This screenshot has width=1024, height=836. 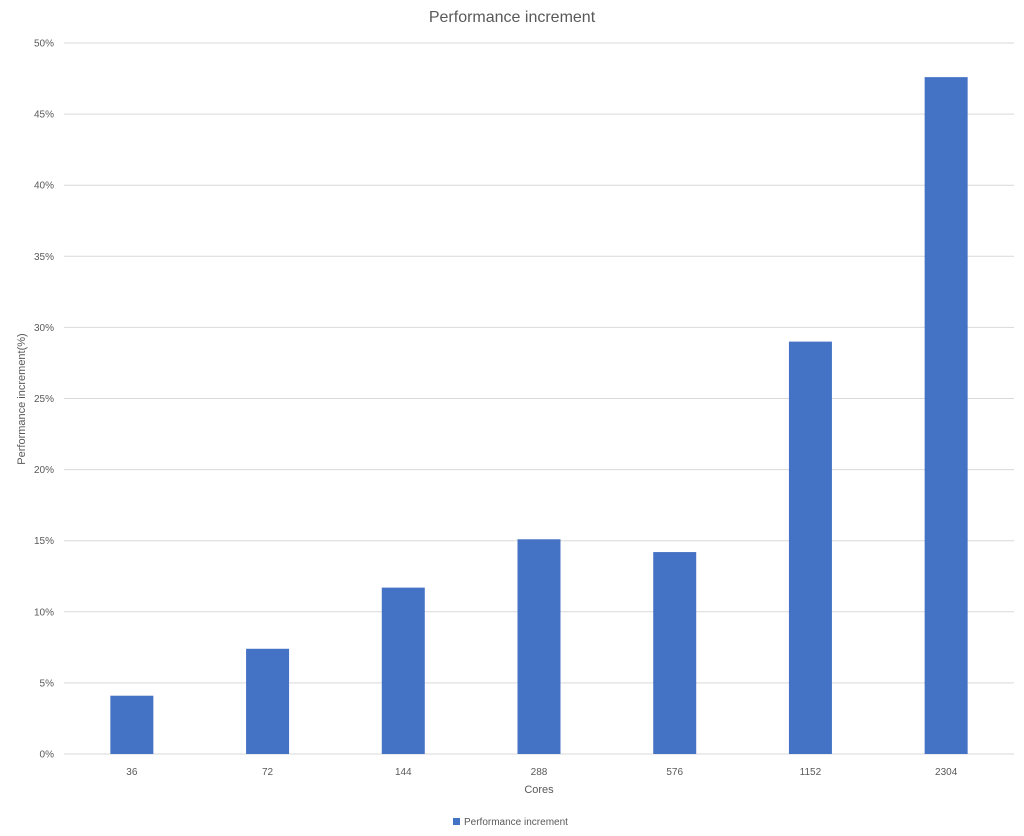 What do you see at coordinates (539, 790) in the screenshot?
I see `x-axis-title: Cores` at bounding box center [539, 790].